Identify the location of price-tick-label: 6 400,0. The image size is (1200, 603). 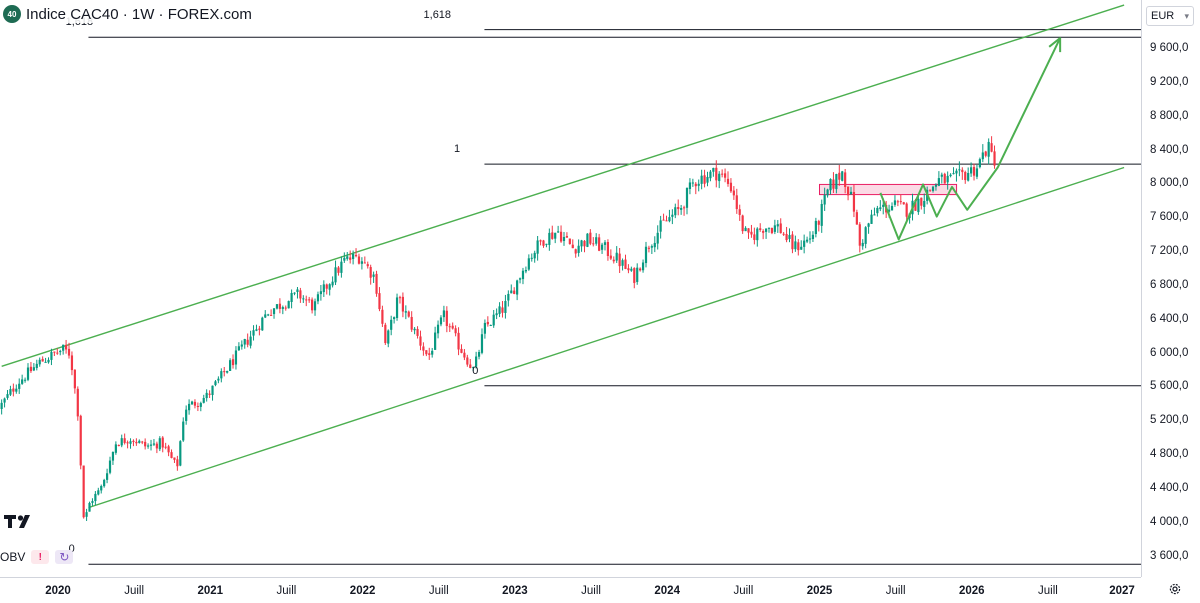
(1169, 318).